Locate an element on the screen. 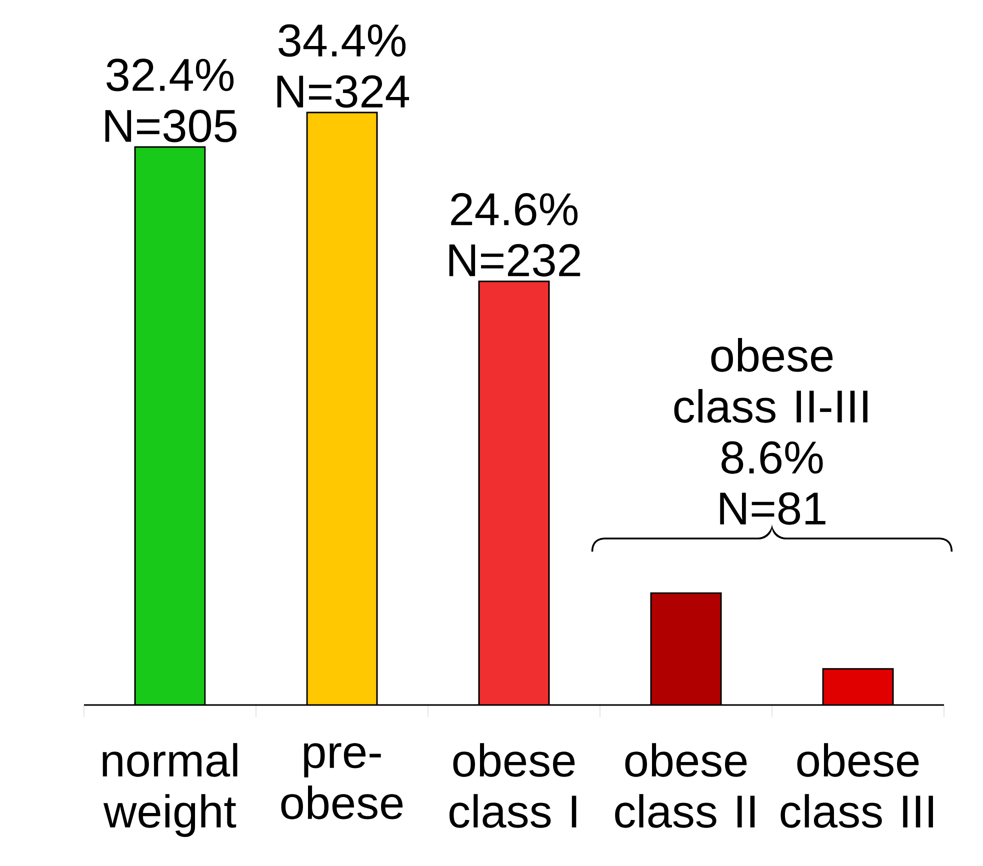 The width and height of the screenshot is (983, 866). x-tick-label: obese class I is located at coordinates (513, 785).